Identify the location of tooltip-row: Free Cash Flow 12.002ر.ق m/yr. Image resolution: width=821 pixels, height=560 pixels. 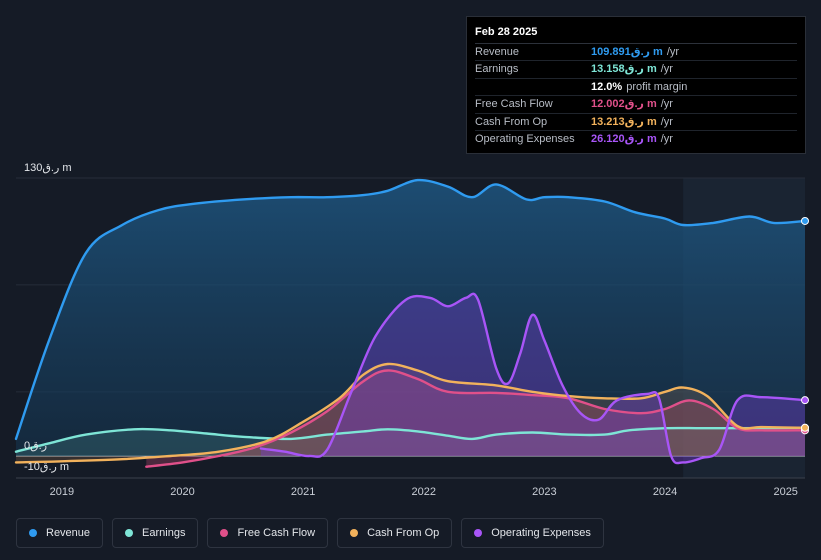
(636, 105).